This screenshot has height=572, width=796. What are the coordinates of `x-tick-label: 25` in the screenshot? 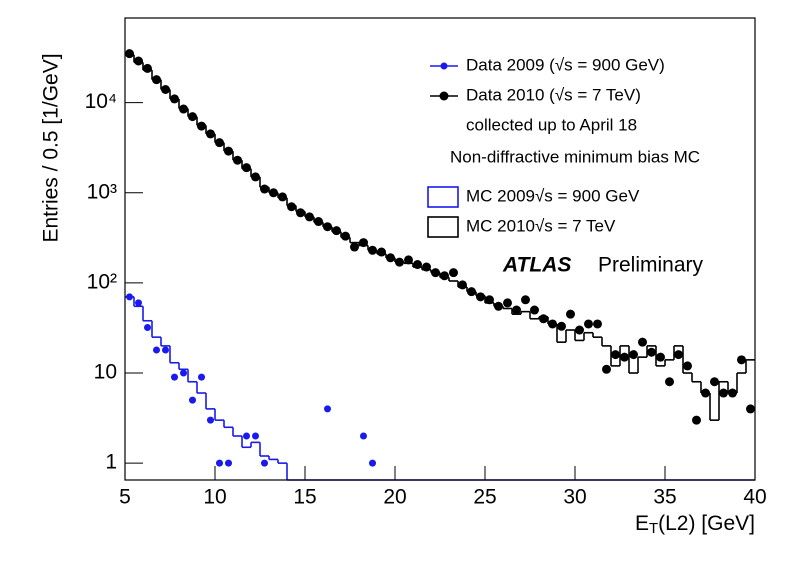 It's located at (484, 497).